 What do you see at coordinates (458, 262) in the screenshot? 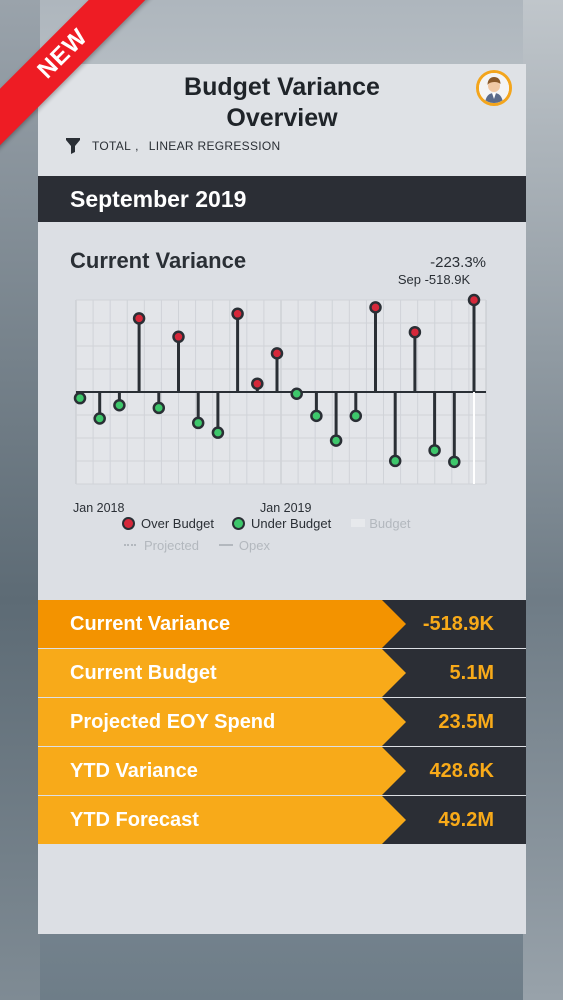
I see `chart-percent: -223.3%` at bounding box center [458, 262].